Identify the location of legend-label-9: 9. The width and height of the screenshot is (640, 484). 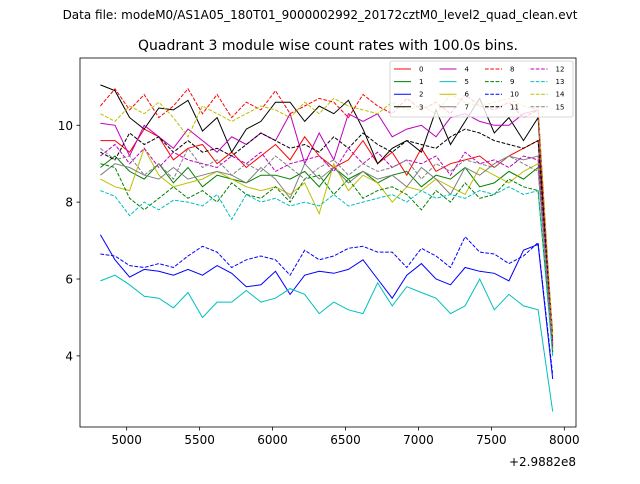
(512, 82).